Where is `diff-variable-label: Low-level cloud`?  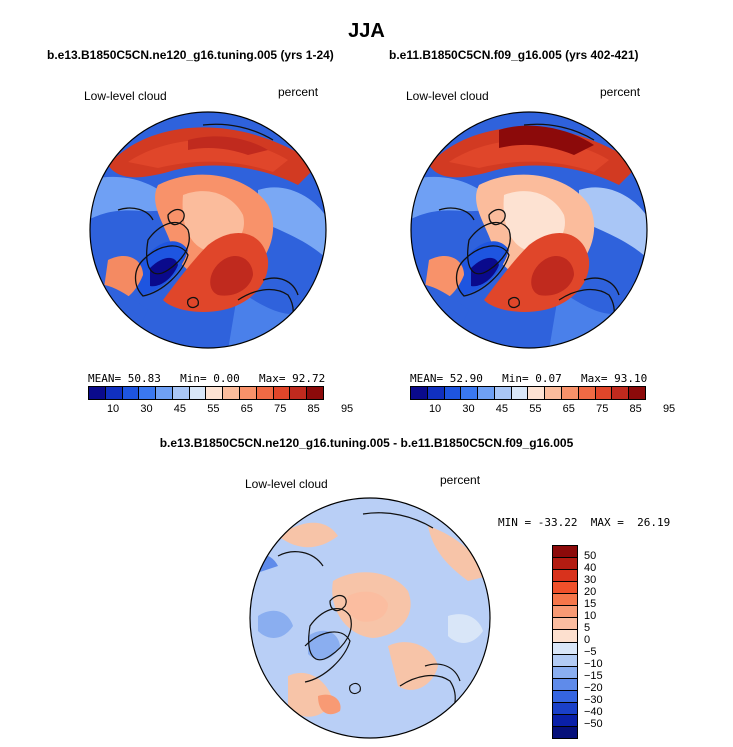
diff-variable-label: Low-level cloud is located at coordinates (286, 484).